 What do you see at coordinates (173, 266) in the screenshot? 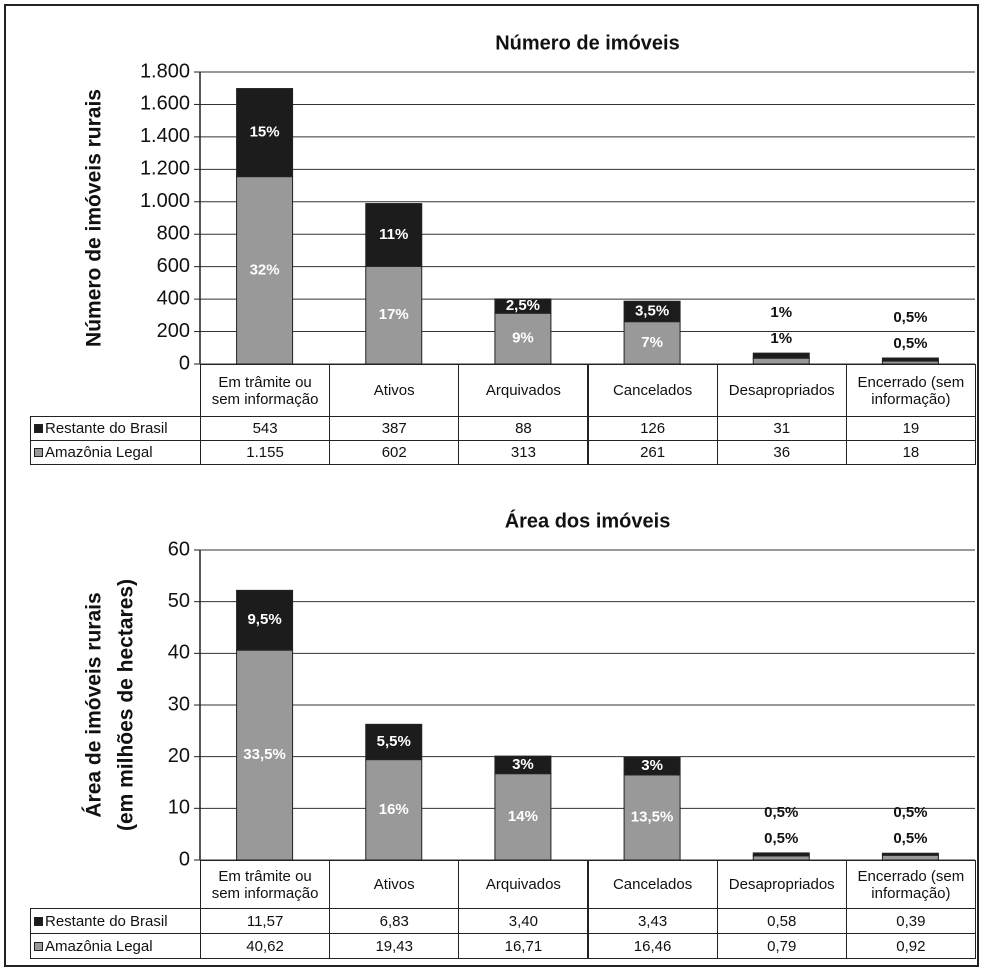
I see `y-tick-label: 600` at bounding box center [173, 266].